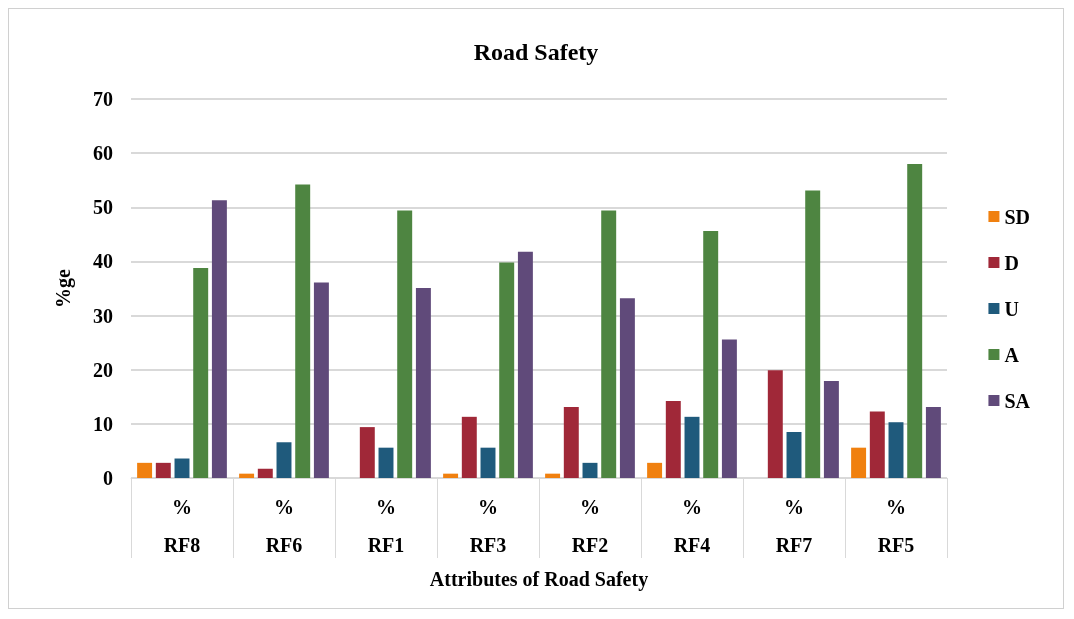  Describe the element at coordinates (1017, 400) in the screenshot. I see `legend-label: SA` at that location.